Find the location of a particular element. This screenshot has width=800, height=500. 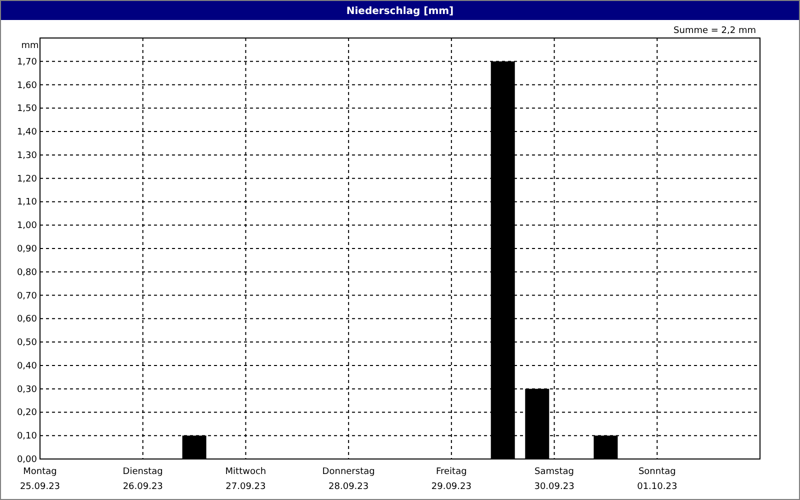

y-tick-label: 0,50 is located at coordinates (27, 343).